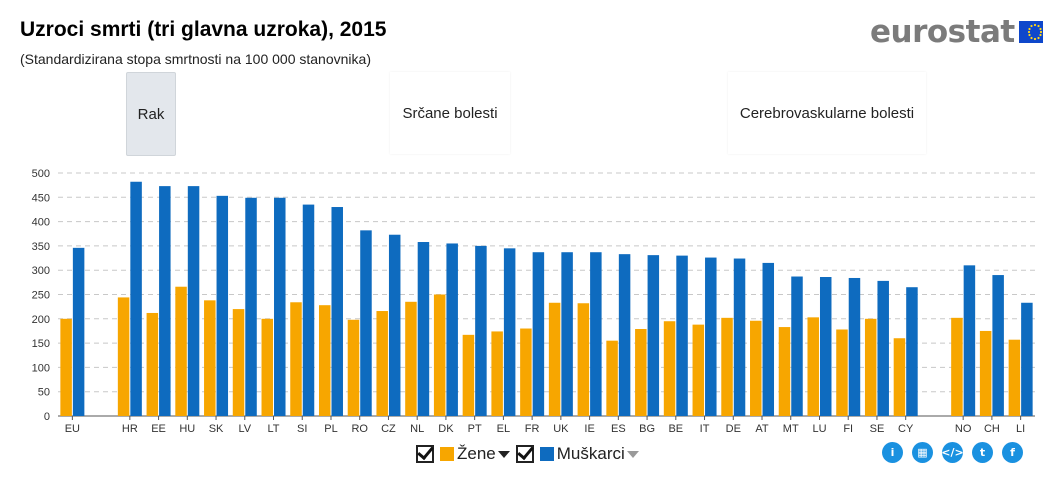 This screenshot has height=492, width=1043. What do you see at coordinates (41, 320) in the screenshot?
I see `y-tick-label: 200` at bounding box center [41, 320].